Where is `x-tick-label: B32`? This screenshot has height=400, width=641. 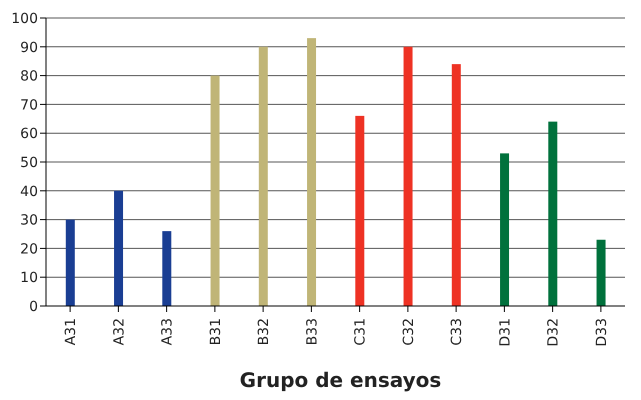 x-tick-label: B32 is located at coordinates (264, 332).